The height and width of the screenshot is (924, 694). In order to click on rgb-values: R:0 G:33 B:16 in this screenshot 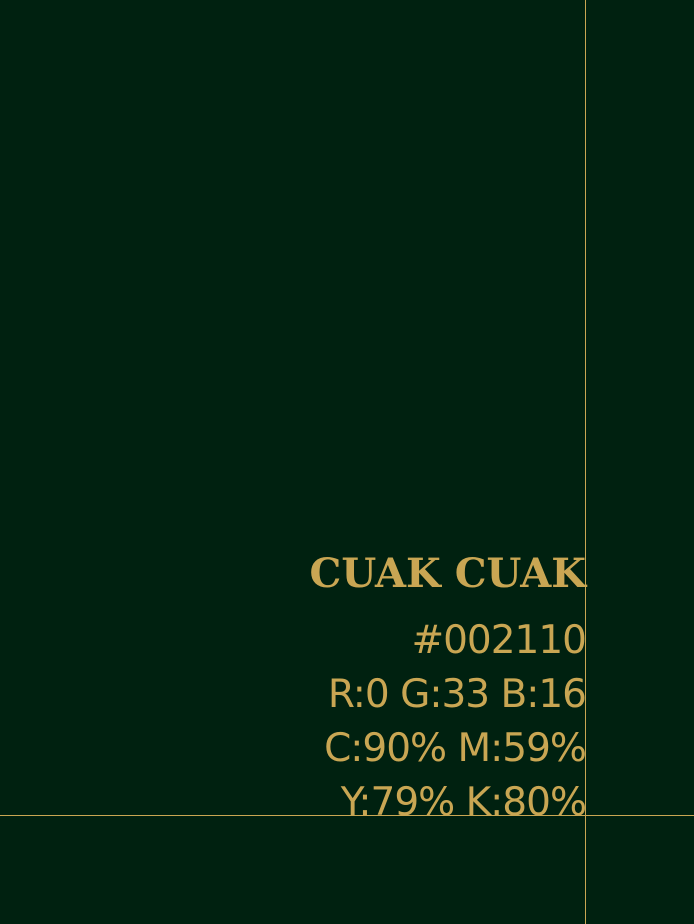, I will do `click(457, 694)`.